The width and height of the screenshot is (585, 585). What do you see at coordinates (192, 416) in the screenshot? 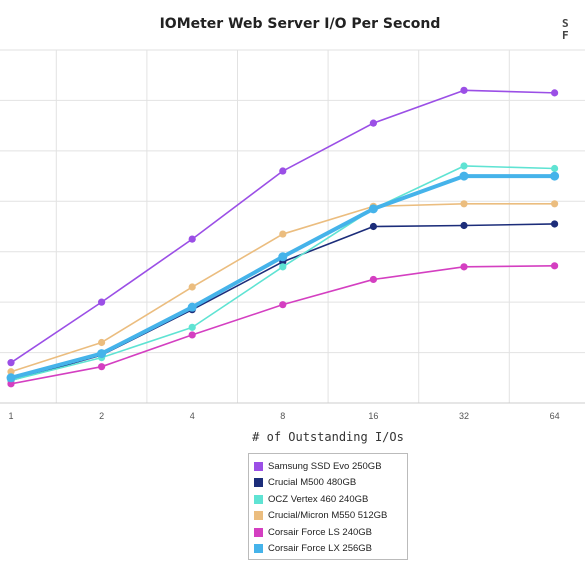
I see `x-tick-label: 4` at bounding box center [192, 416].